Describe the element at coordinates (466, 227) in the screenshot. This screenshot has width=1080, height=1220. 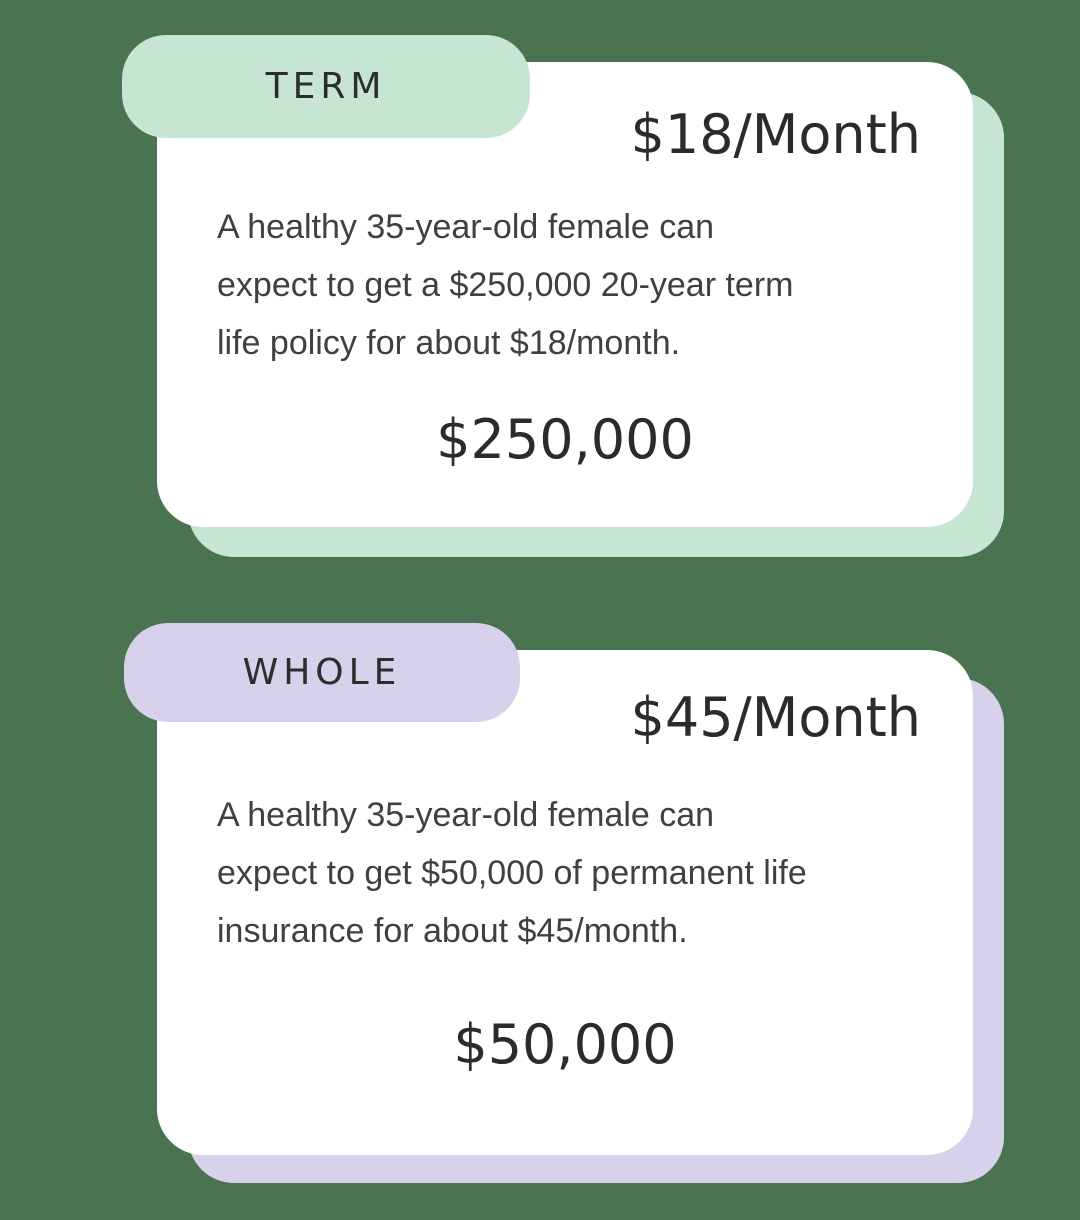
I see `term-description-line-1: A healthy 35-year-old female can` at that location.